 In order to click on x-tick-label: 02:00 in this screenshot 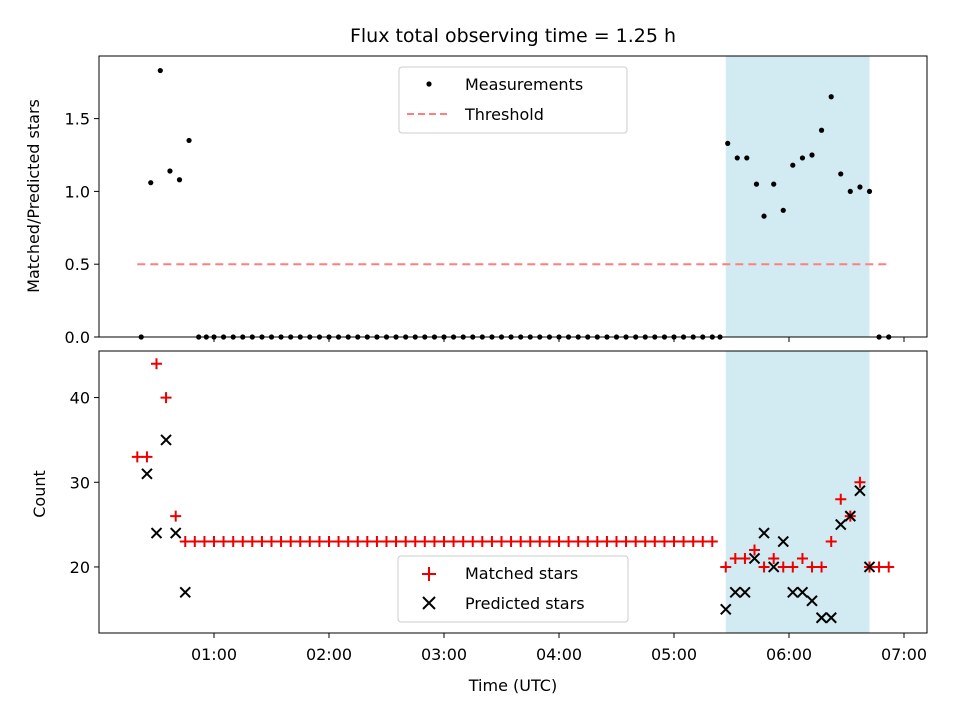, I will do `click(329, 654)`.